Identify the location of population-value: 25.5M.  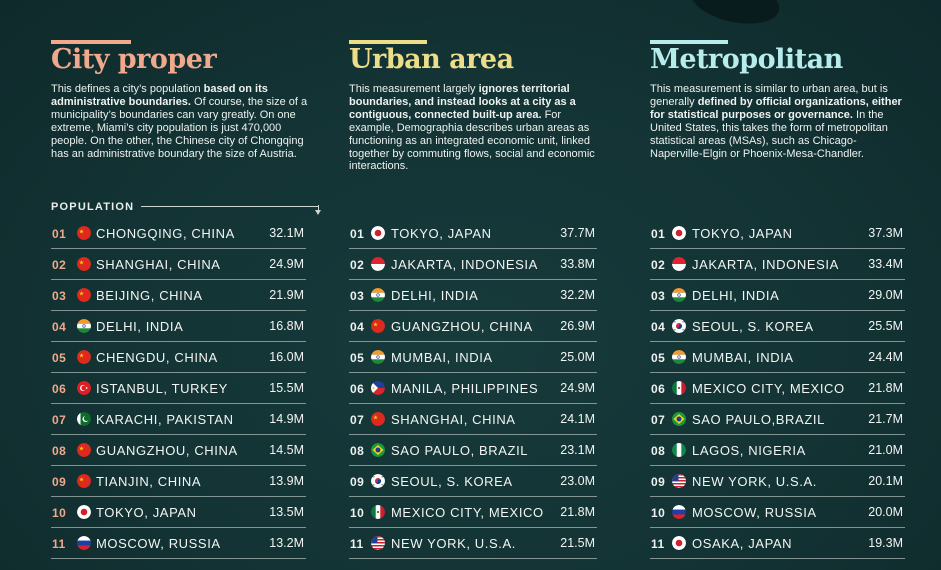
(885, 326).